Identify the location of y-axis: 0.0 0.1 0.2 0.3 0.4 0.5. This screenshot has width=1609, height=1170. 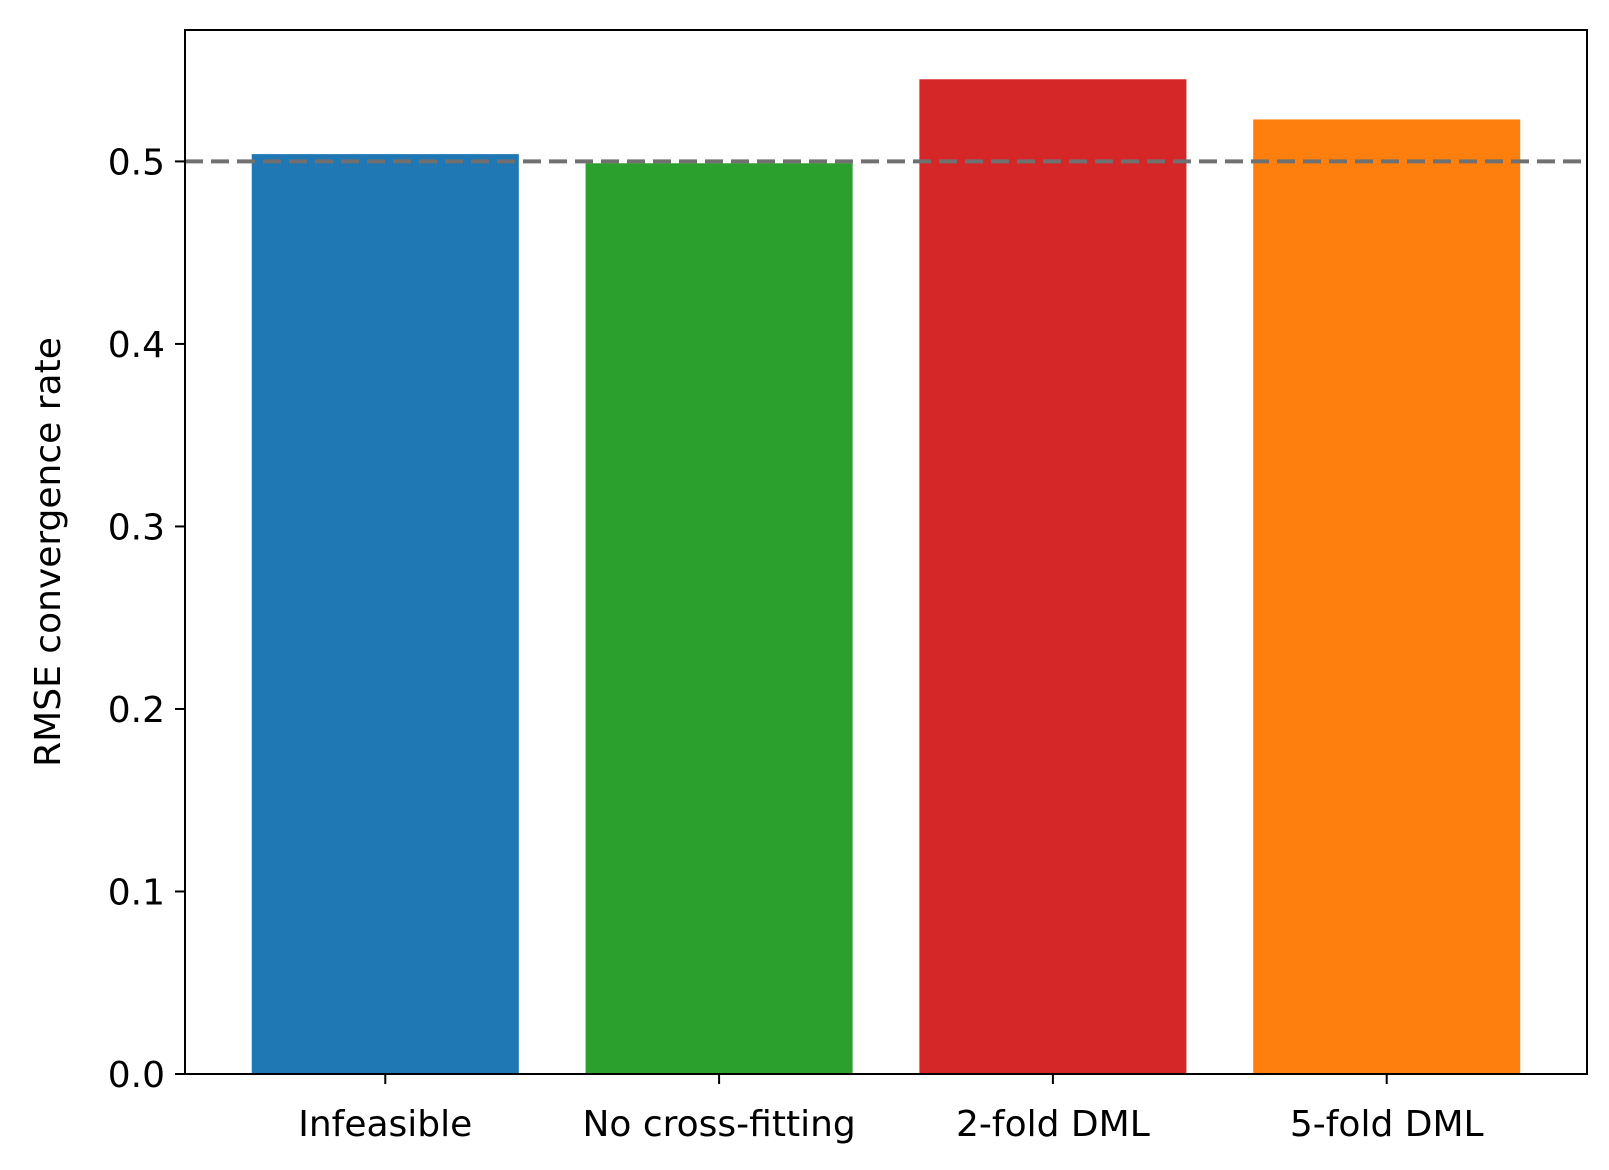
(146, 619).